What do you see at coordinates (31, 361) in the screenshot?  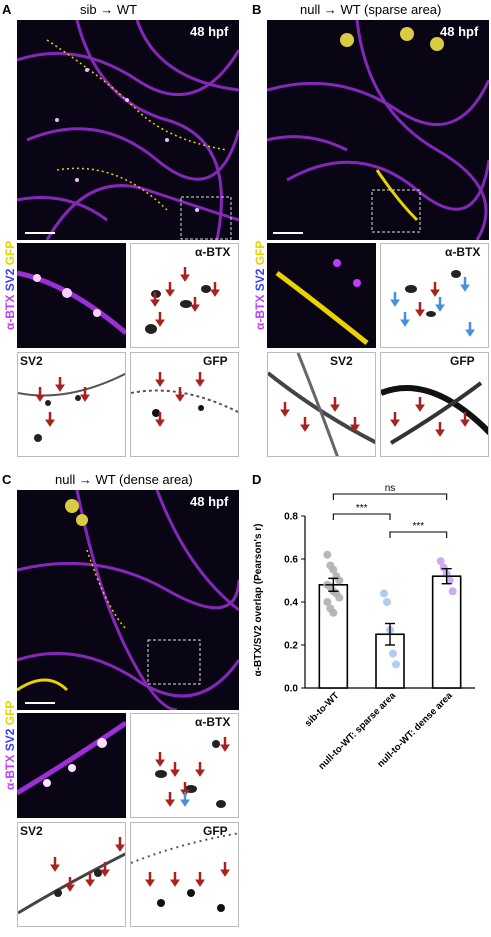 I see `panel-a-sv2-tag: SV2` at bounding box center [31, 361].